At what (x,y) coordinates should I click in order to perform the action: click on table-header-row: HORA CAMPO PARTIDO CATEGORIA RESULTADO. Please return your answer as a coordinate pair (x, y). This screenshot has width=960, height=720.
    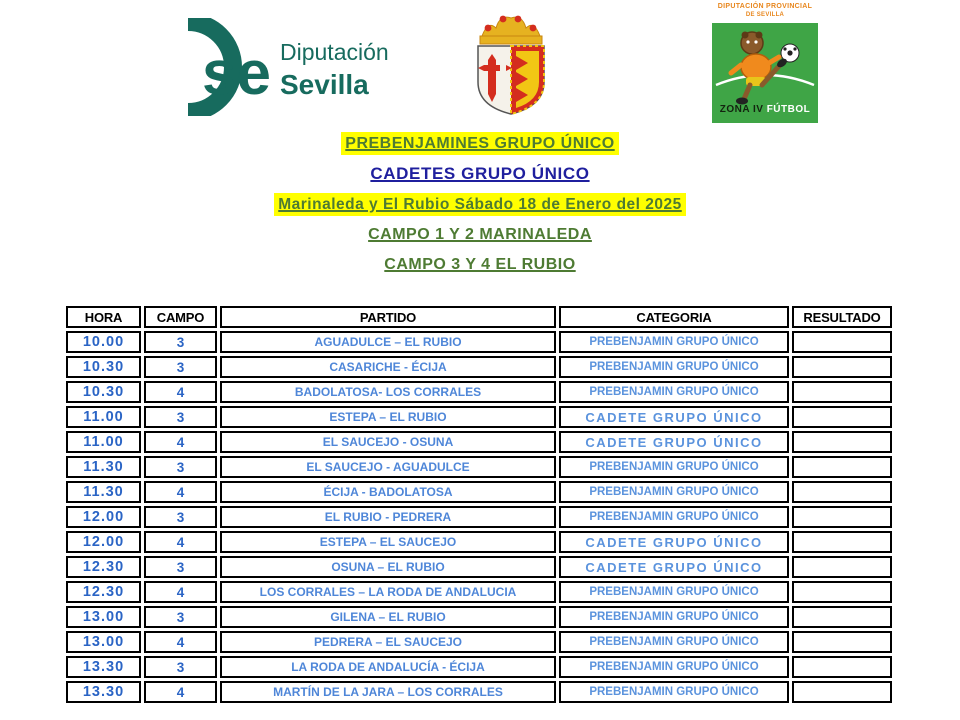
    Looking at the image, I should click on (479, 317).